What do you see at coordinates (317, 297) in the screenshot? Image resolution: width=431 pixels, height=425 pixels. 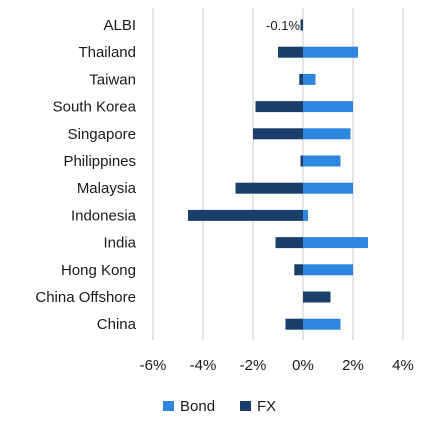 I see `bar-fx-china-offshore` at bounding box center [317, 297].